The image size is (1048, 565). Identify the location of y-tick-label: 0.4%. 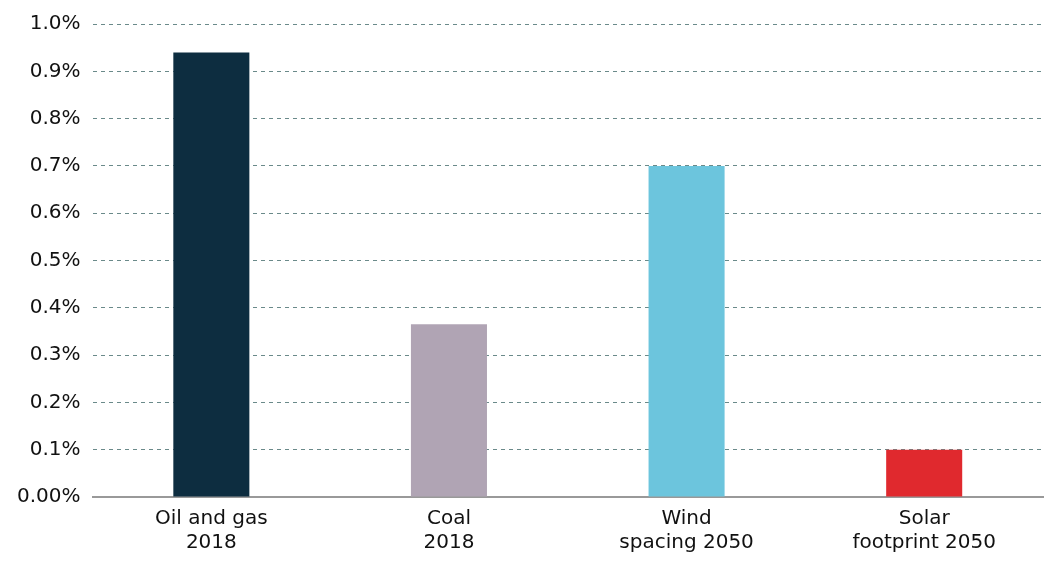
(55, 306).